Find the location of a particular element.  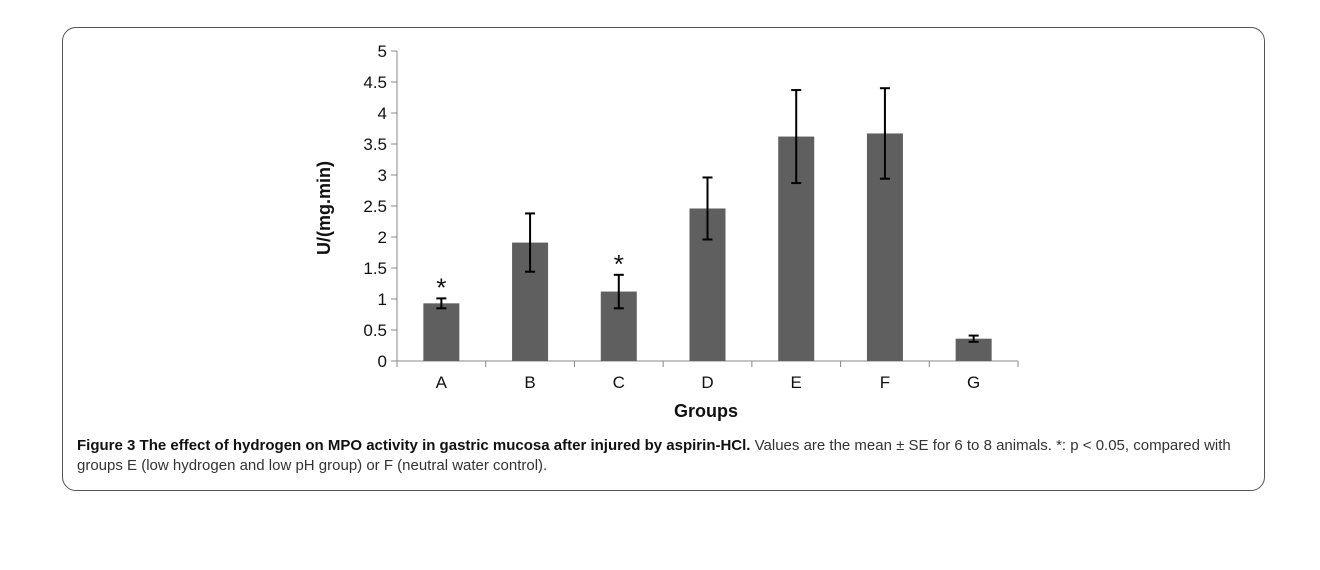

y-tick-label: 5 is located at coordinates (382, 51).